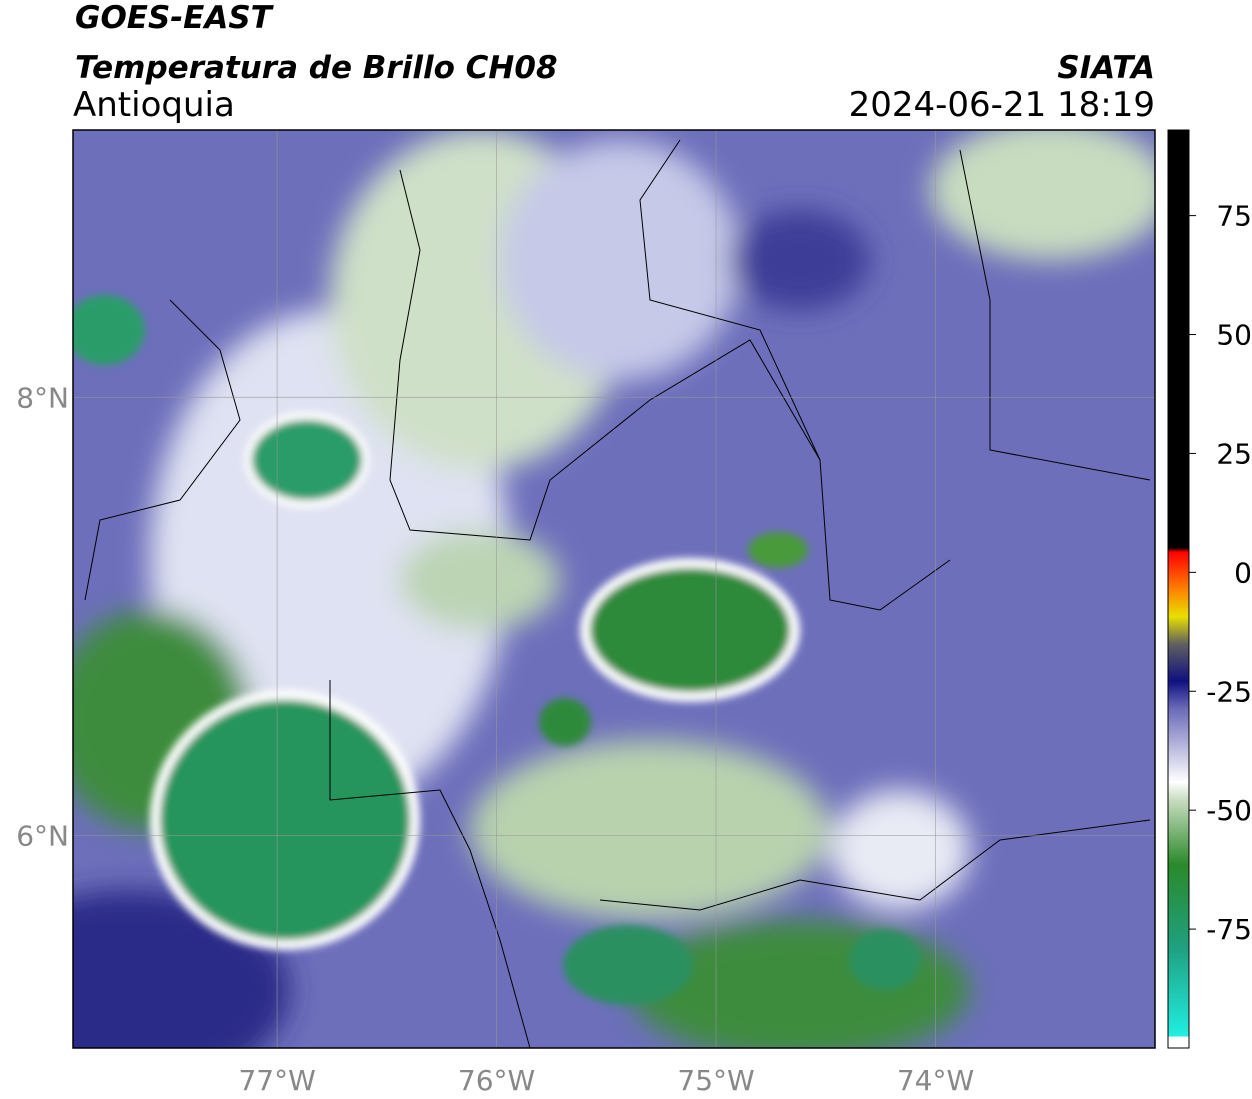 The height and width of the screenshot is (1099, 1252). I want to click on satellite: GOES-EAST, so click(175, 18).